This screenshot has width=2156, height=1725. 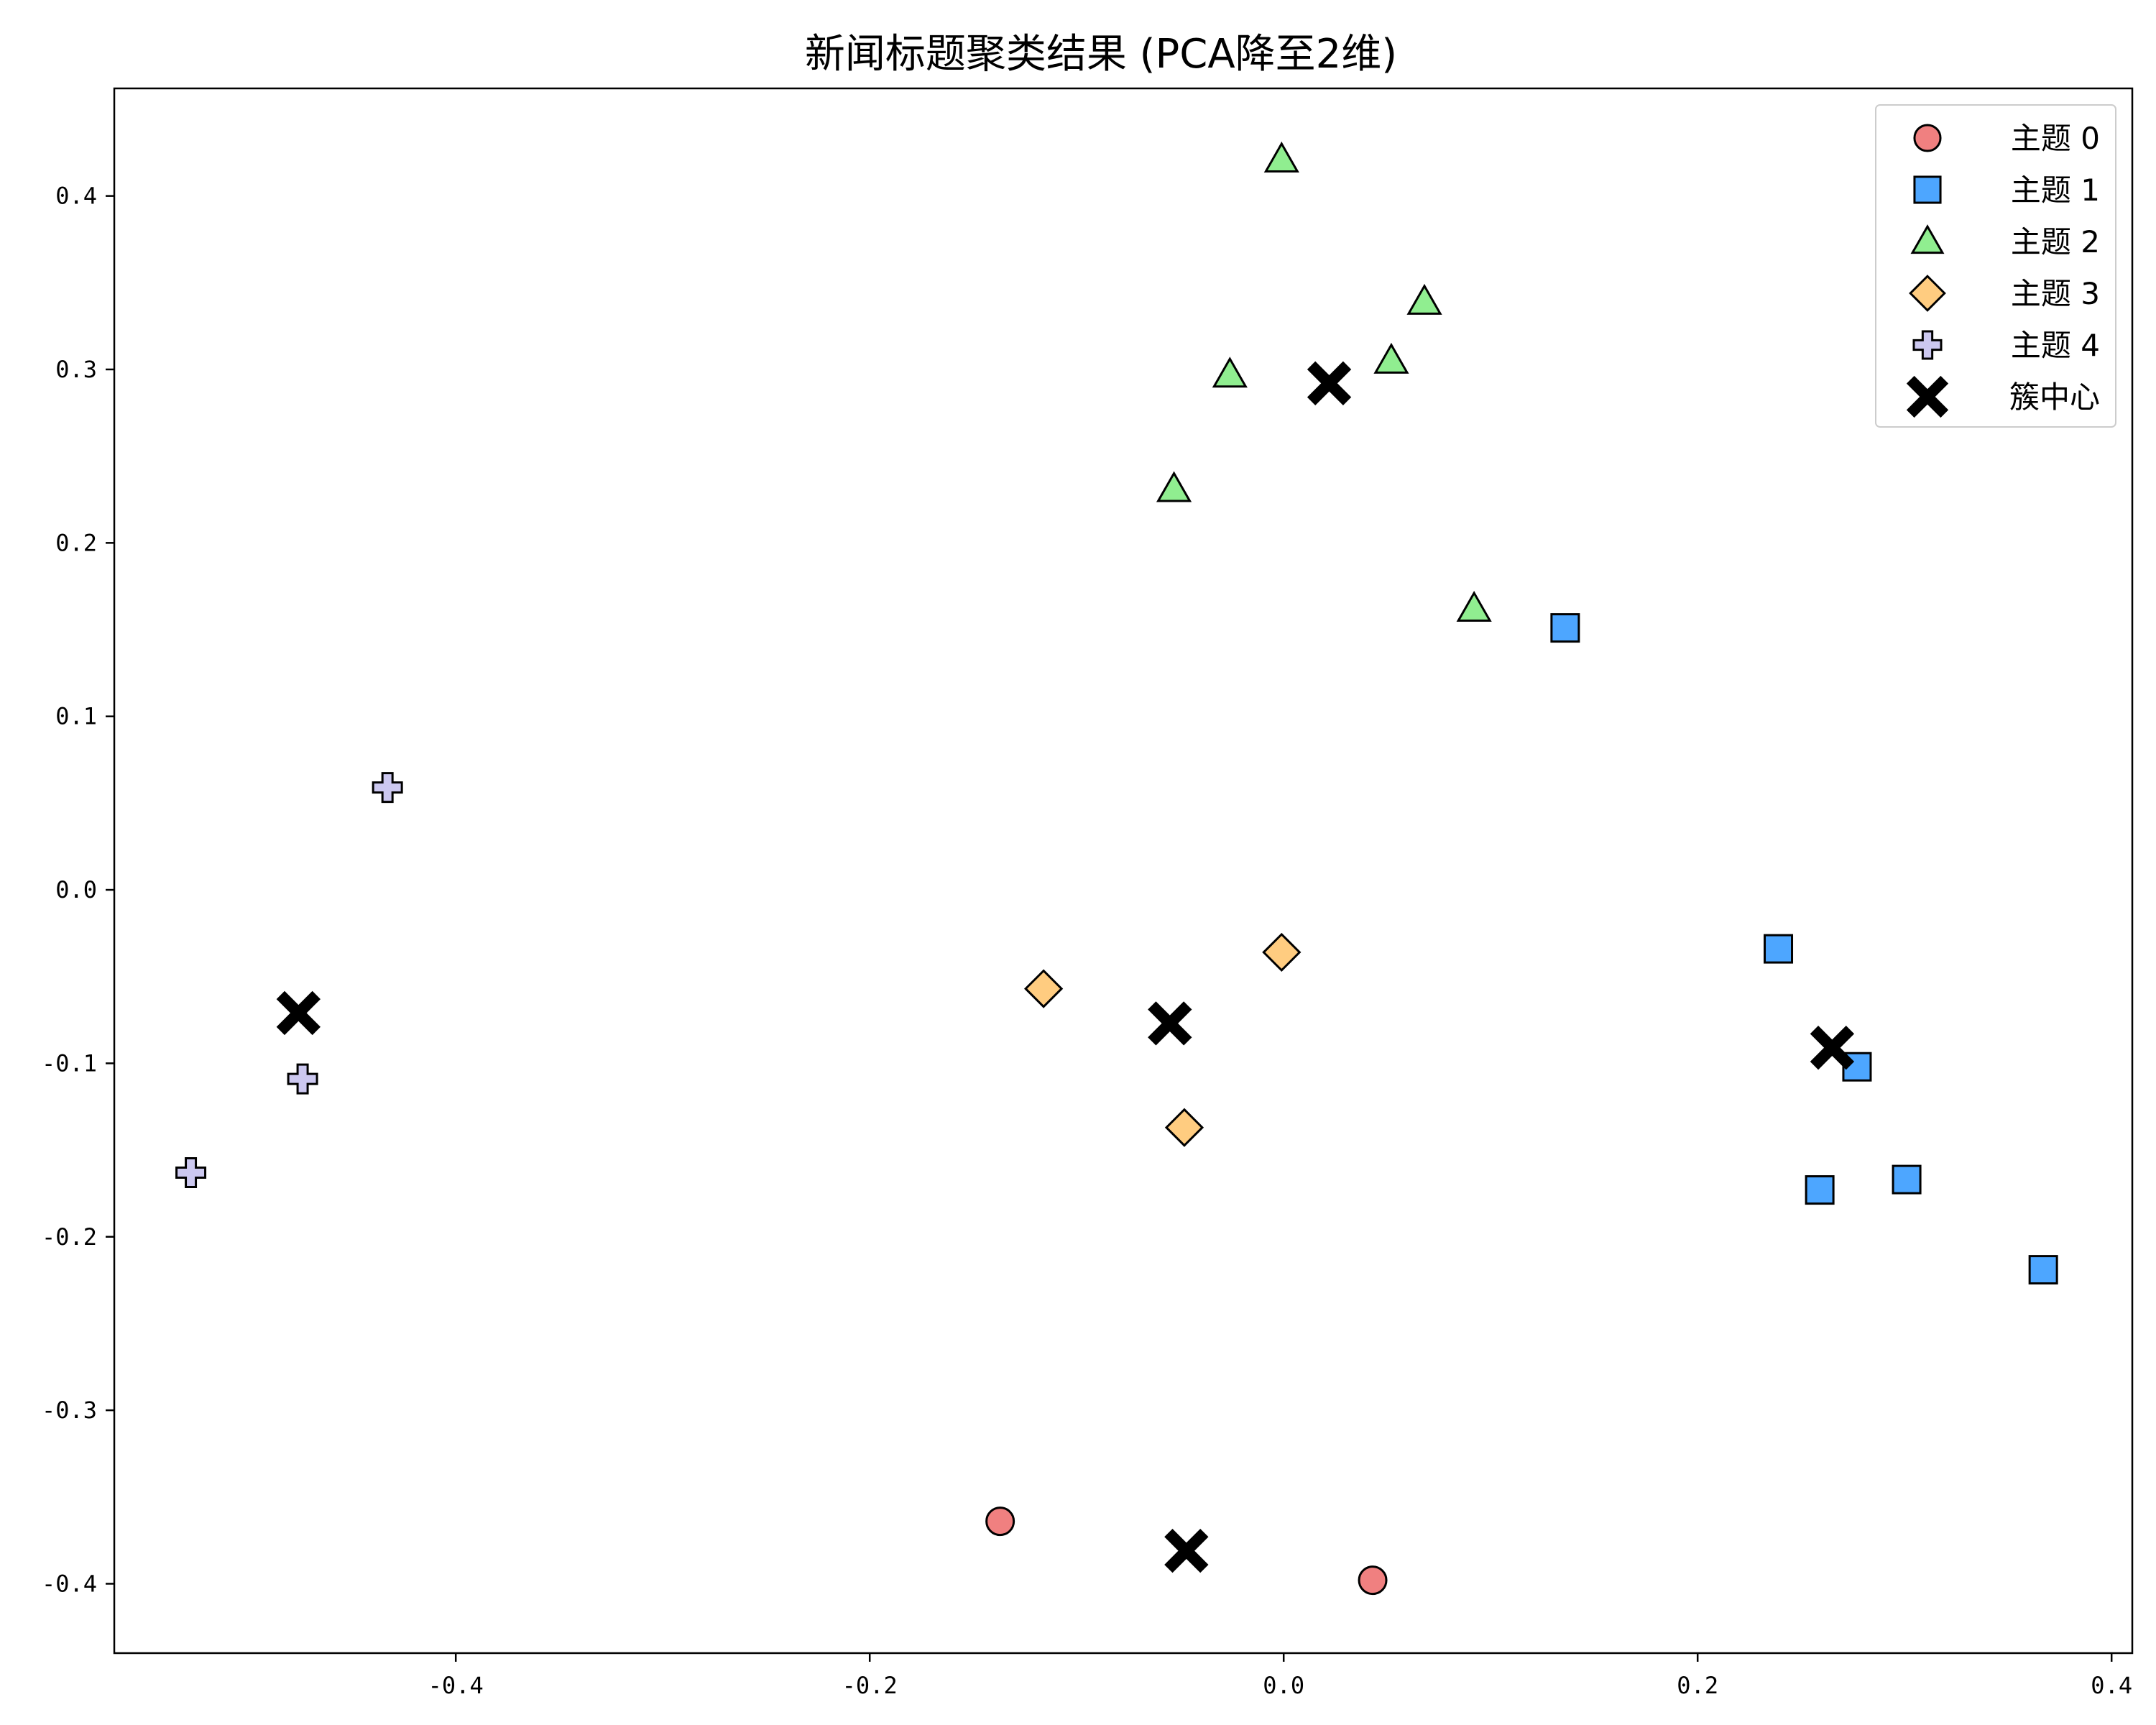 What do you see at coordinates (2054, 397) in the screenshot?
I see `legend-label: 簇中心` at bounding box center [2054, 397].